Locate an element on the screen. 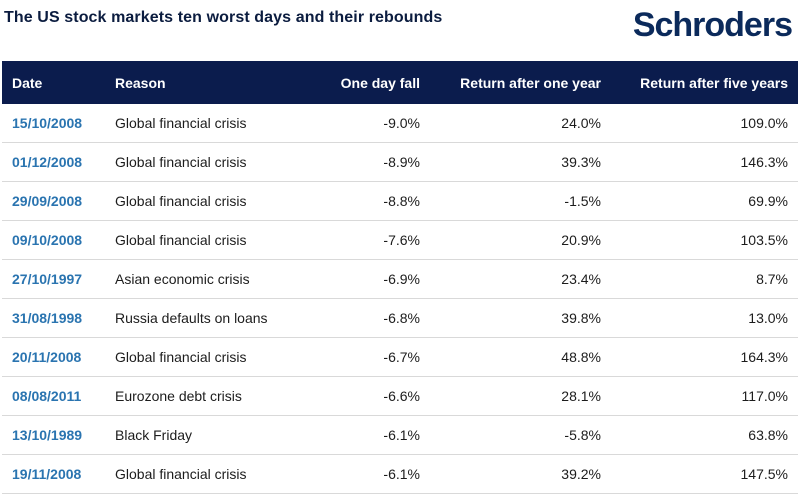 The image size is (800, 500). reason-cell: Russia defaults on loans is located at coordinates (212, 318).